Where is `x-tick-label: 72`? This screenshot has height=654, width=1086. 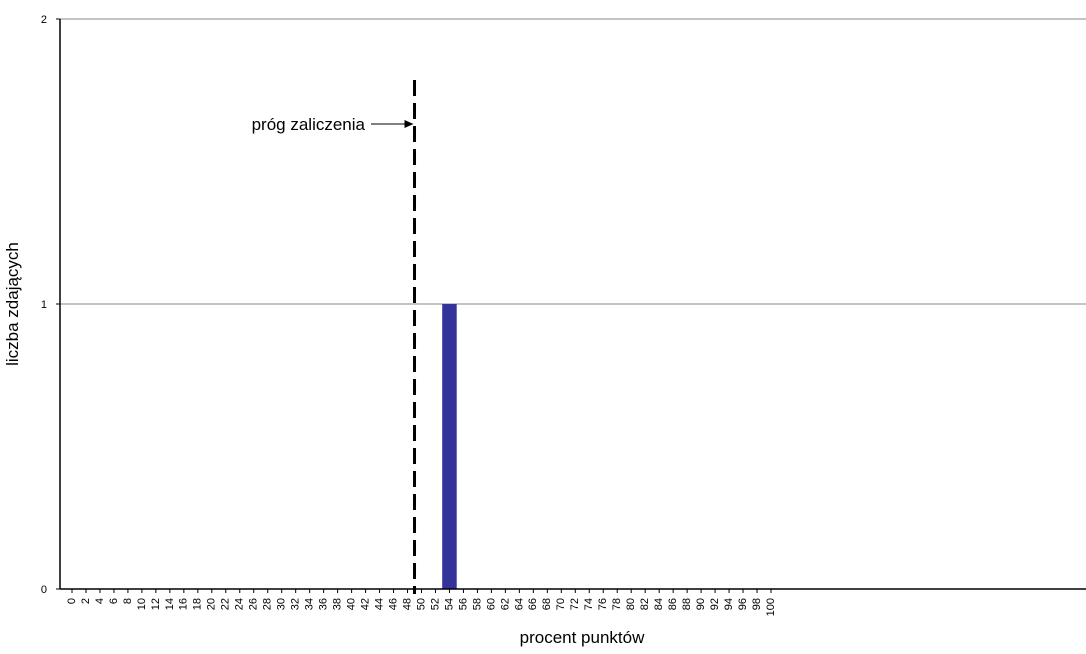 x-tick-label: 72 is located at coordinates (575, 604).